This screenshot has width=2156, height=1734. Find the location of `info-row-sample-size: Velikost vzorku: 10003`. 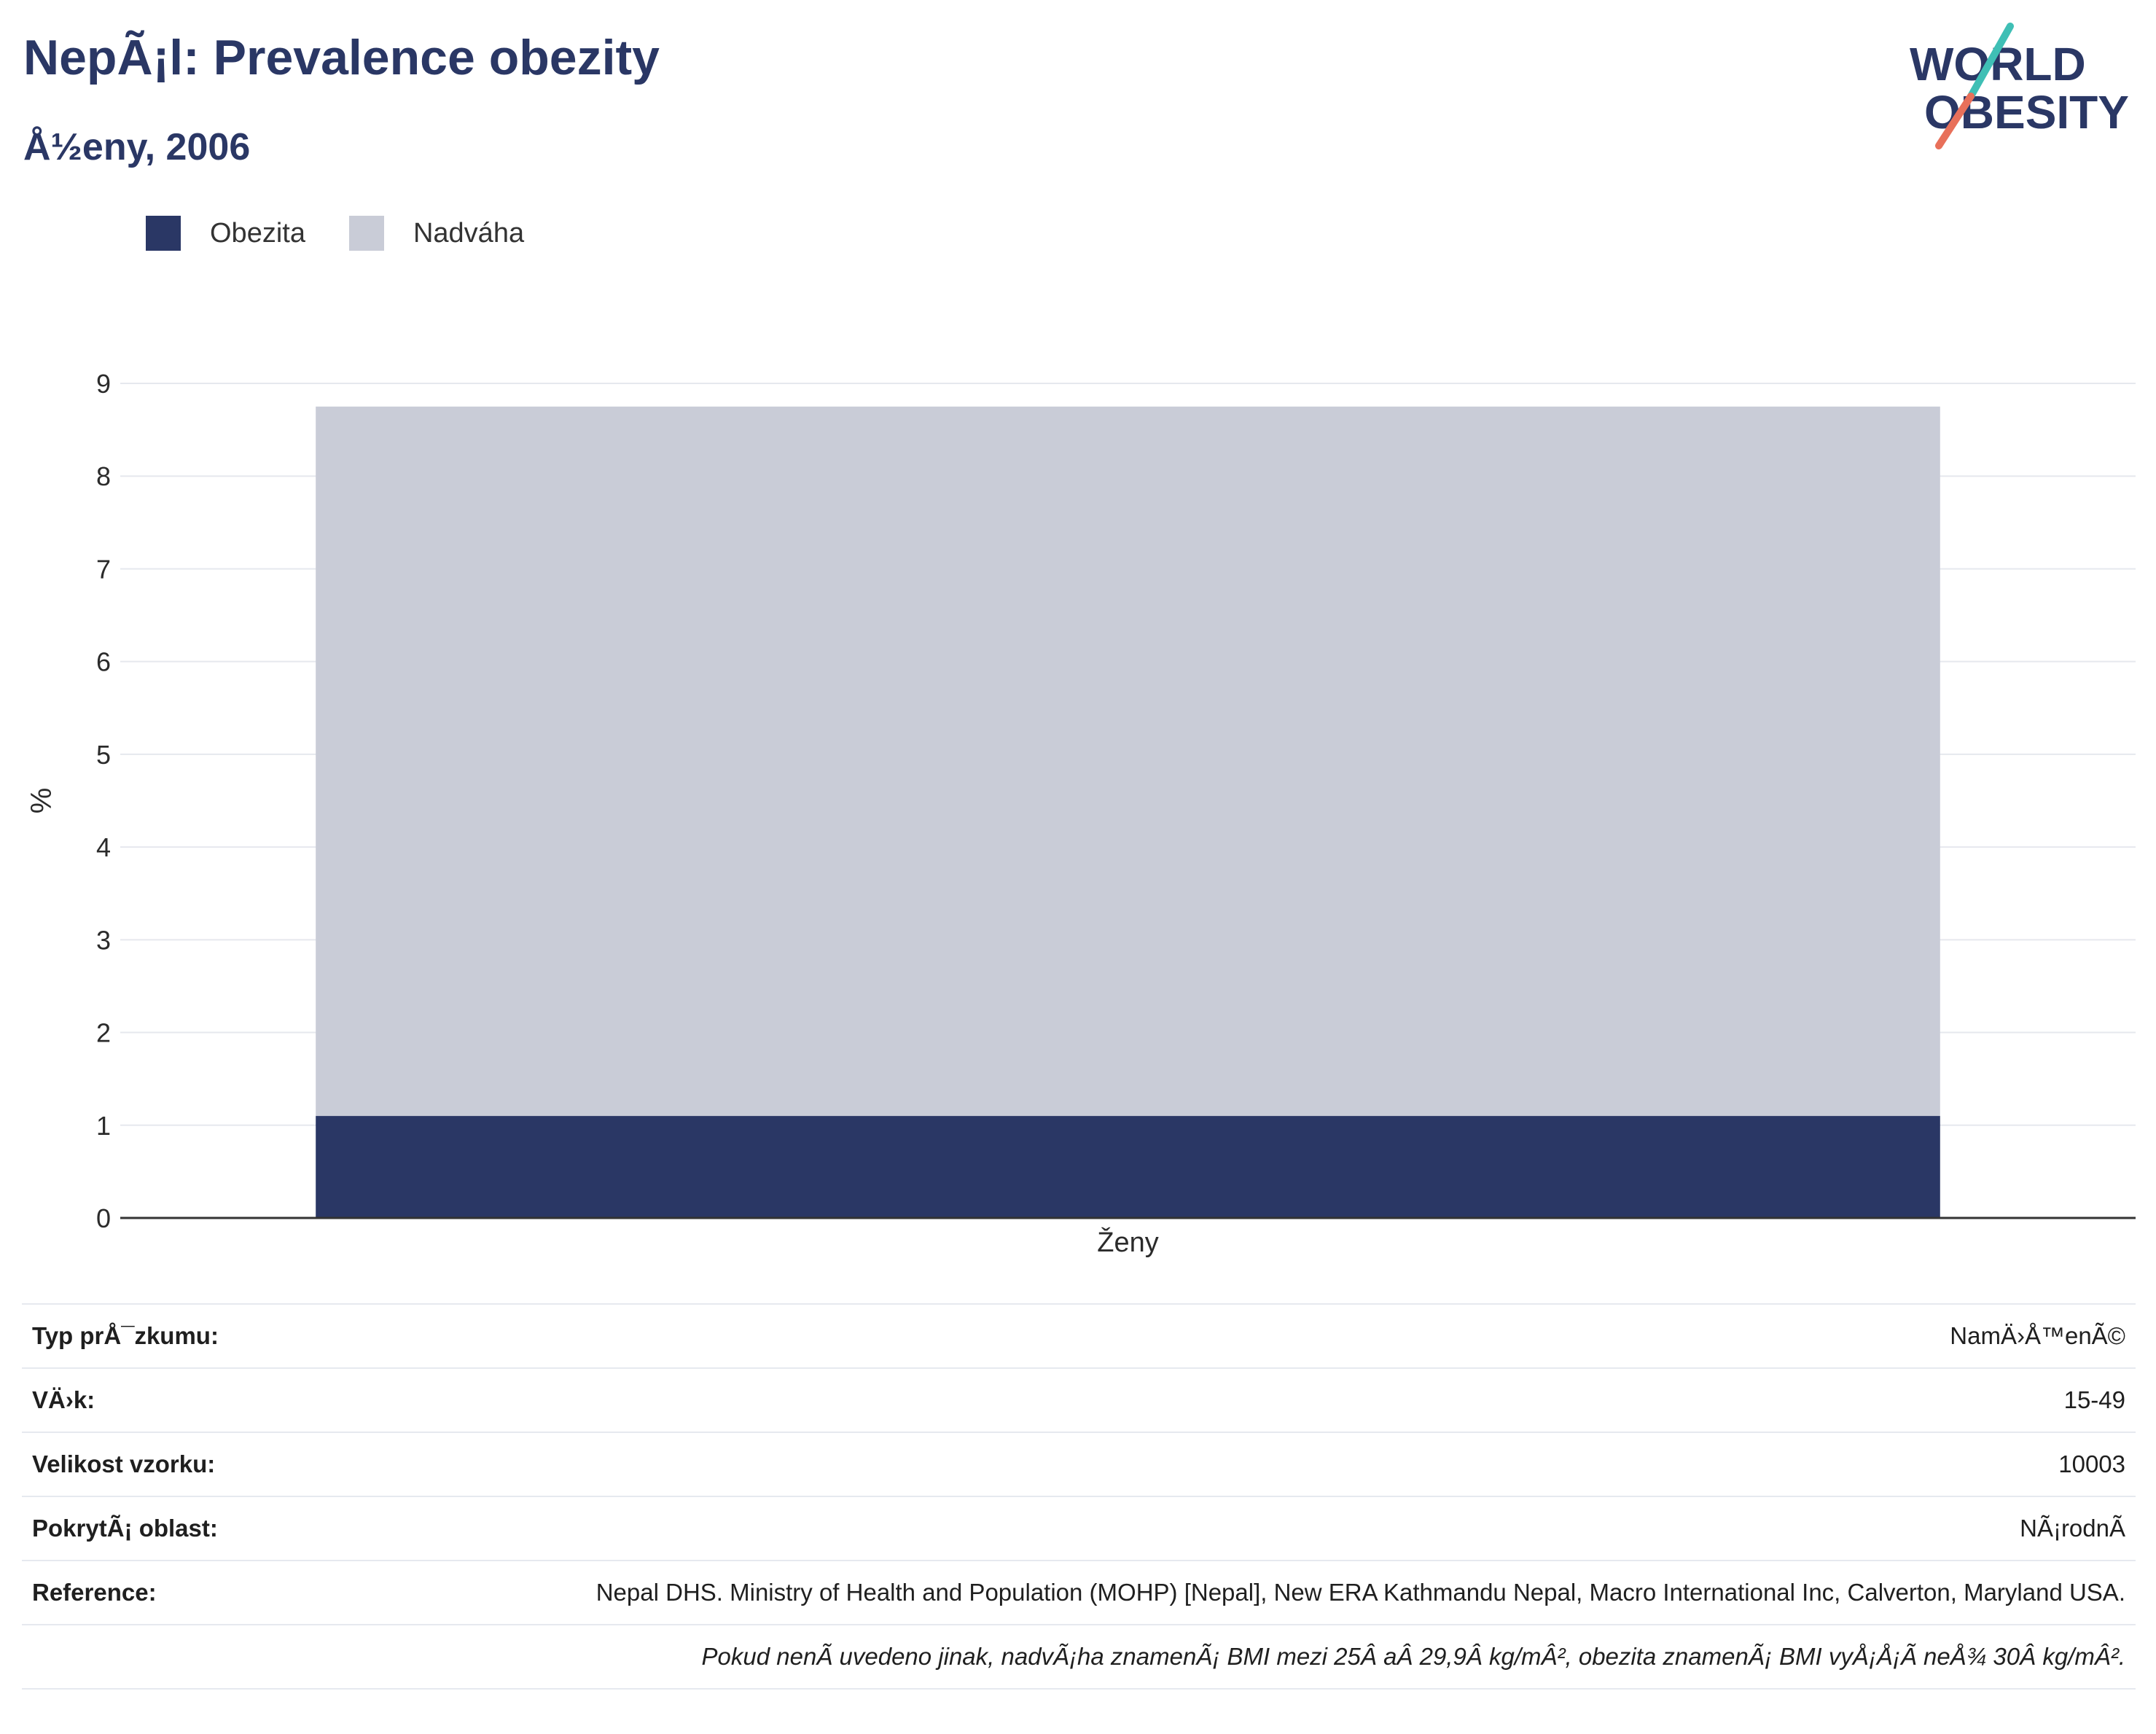

info-row-sample-size: Velikost vzorku: 10003 is located at coordinates (1079, 1464).